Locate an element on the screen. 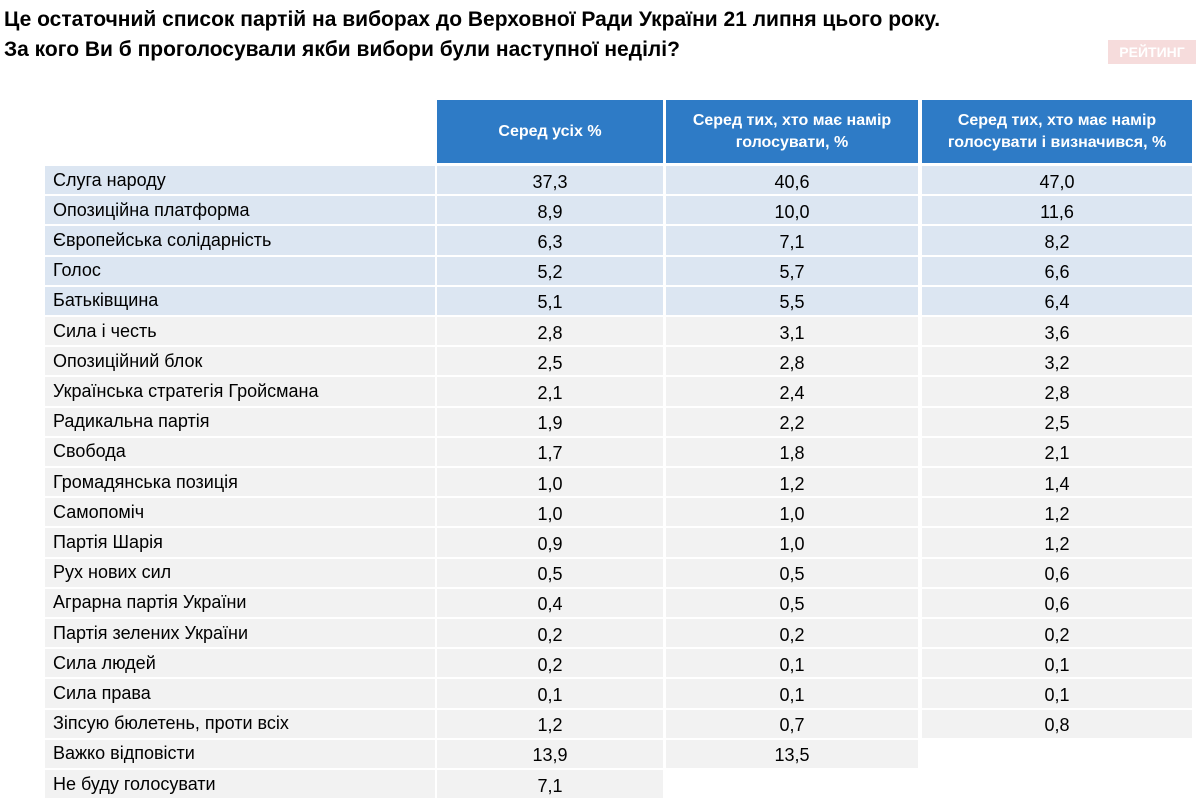  cell-value: 13,9 is located at coordinates (550, 753).